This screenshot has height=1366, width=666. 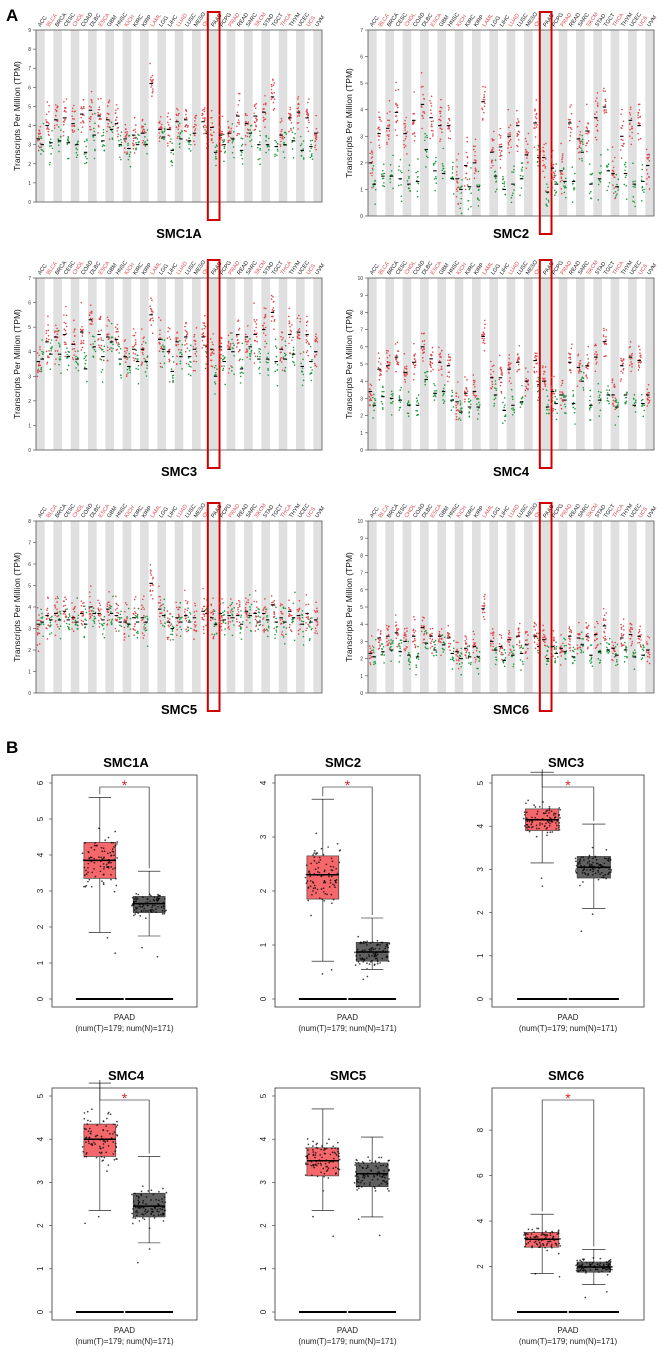 What do you see at coordinates (361, 677) in the screenshot?
I see `y-tick-label: 1` at bounding box center [361, 677].